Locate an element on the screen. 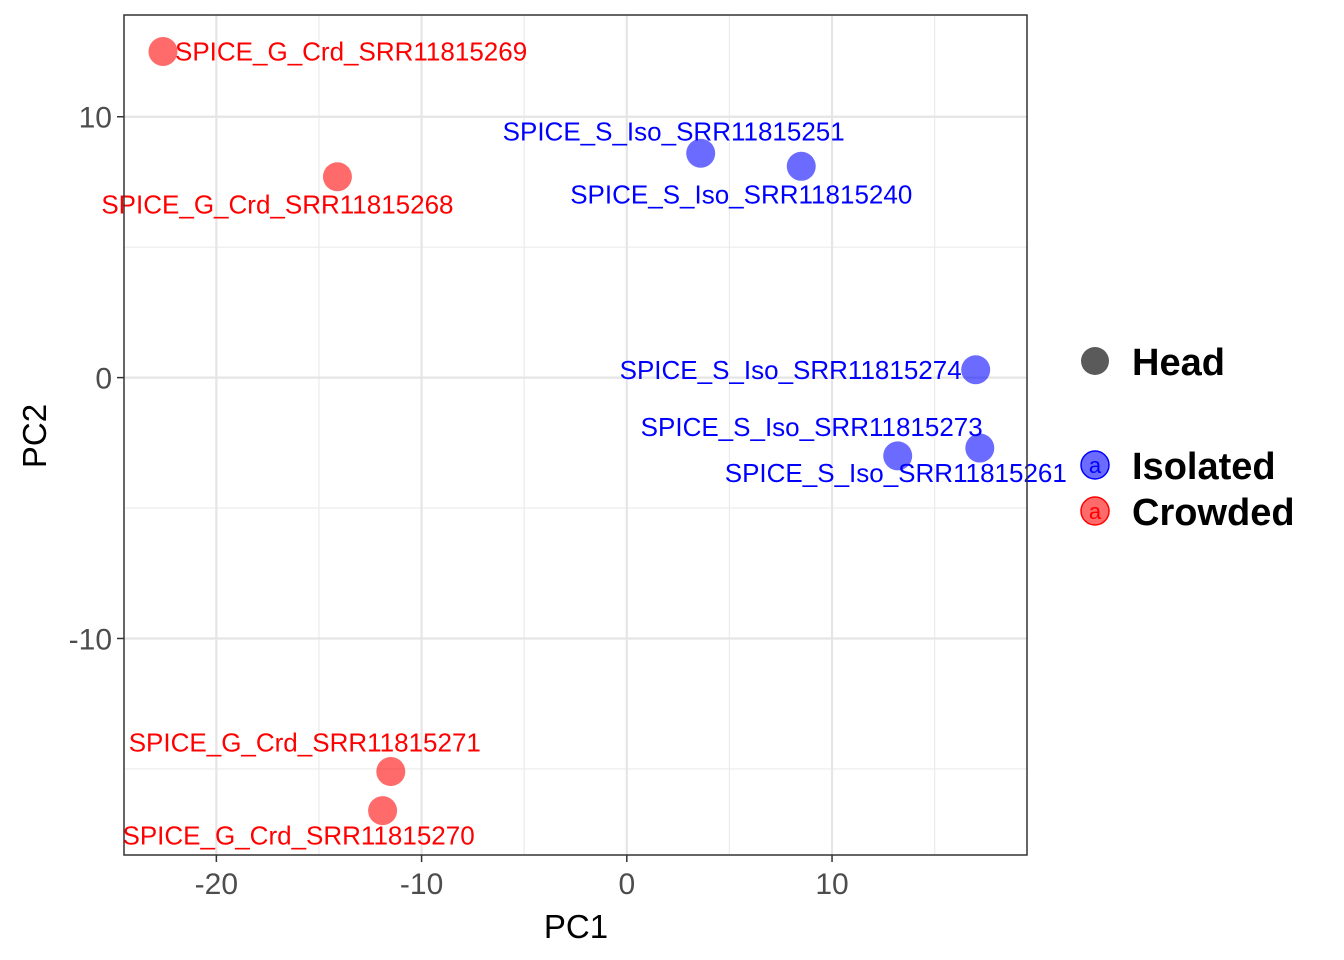 This screenshot has height=960, width=1344. point-label: SPICE_S_Iso_SRR11815274 is located at coordinates (791, 370).